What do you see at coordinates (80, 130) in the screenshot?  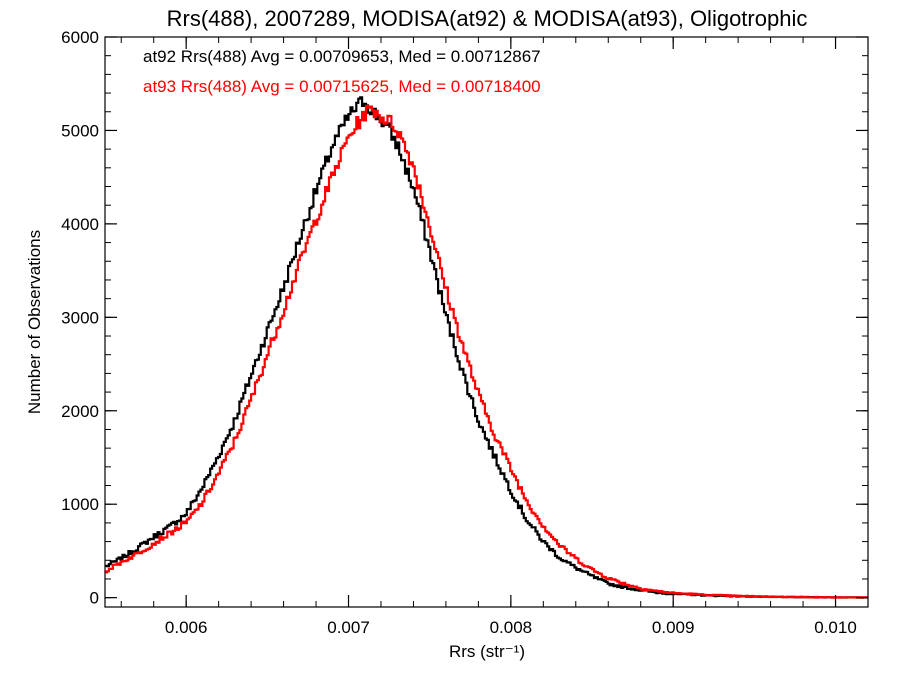 I see `y-tick-label: 5000` at bounding box center [80, 130].